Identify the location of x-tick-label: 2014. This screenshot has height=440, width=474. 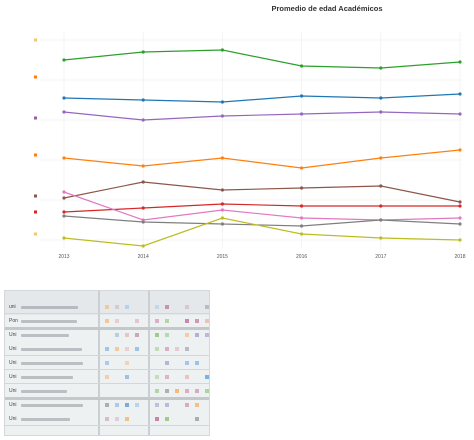
(143, 257).